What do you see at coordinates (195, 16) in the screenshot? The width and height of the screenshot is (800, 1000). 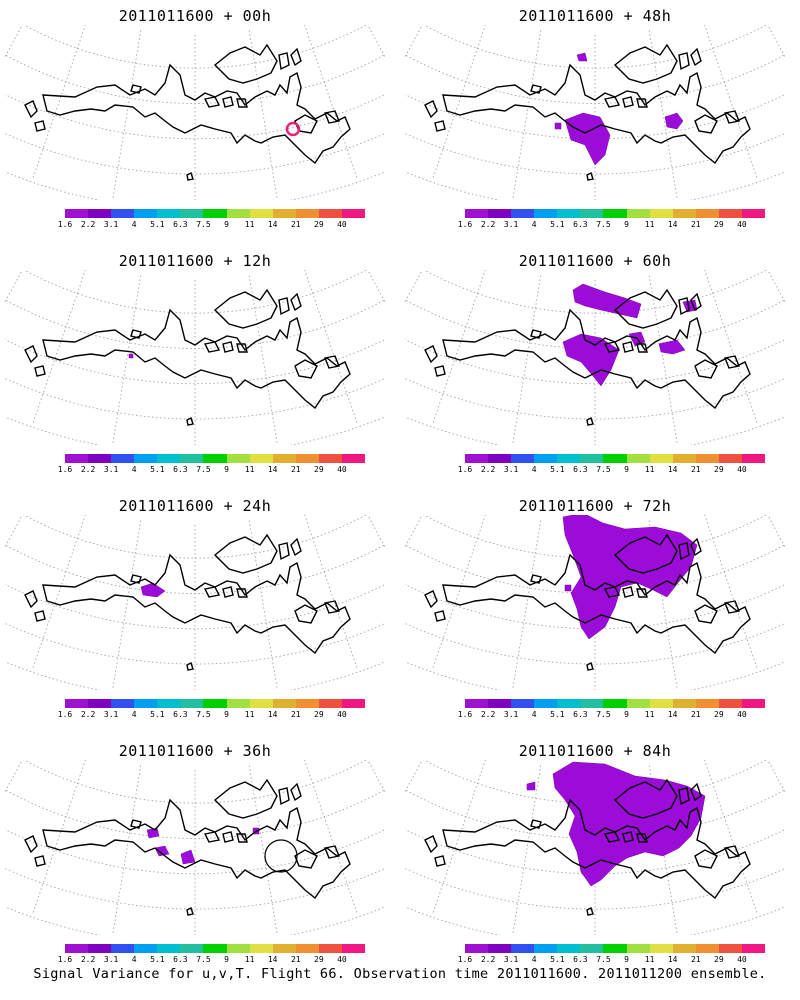 I see `panel-title: 2011011600 + 00h` at bounding box center [195, 16].